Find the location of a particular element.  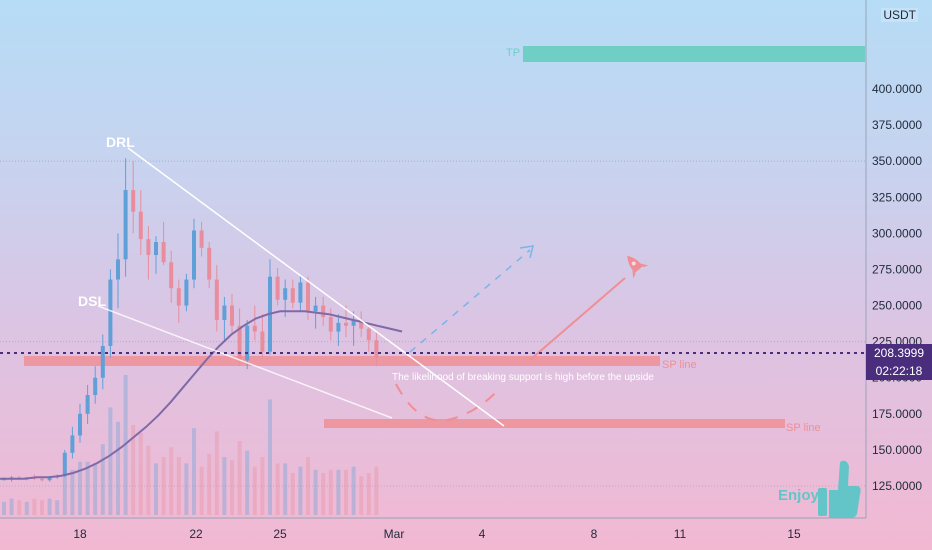

tp-label: TP is located at coordinates (513, 53).